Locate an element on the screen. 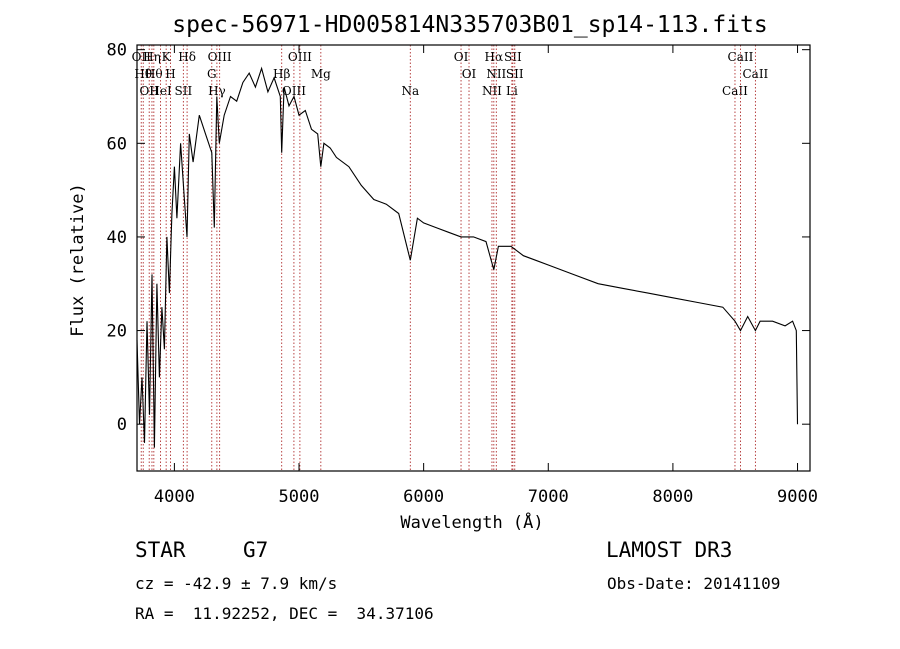 The image size is (900, 649). line-marker-label: Hη is located at coordinates (152, 57).